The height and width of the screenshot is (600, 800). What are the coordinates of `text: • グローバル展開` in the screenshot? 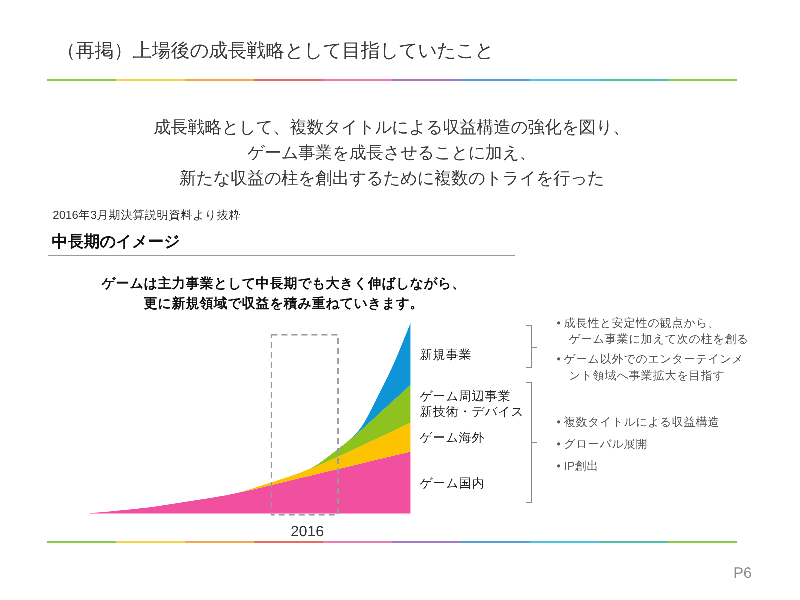 It's located at (602, 444).